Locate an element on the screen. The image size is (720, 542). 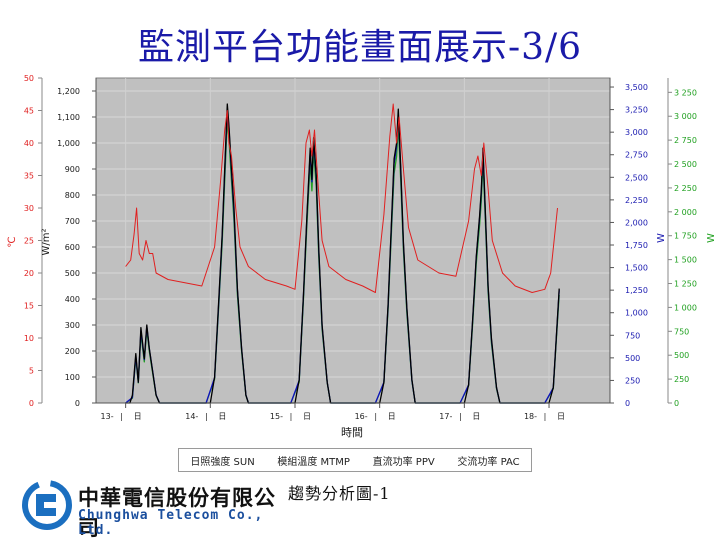
pac-tick-label: 2 500 is located at coordinates (685, 164).